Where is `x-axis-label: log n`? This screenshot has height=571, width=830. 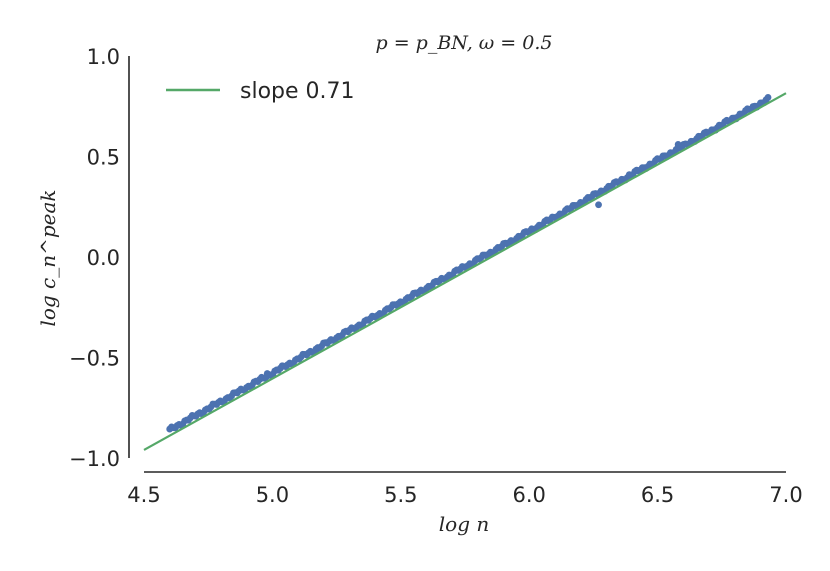
x-axis-label: log n is located at coordinates (464, 524).